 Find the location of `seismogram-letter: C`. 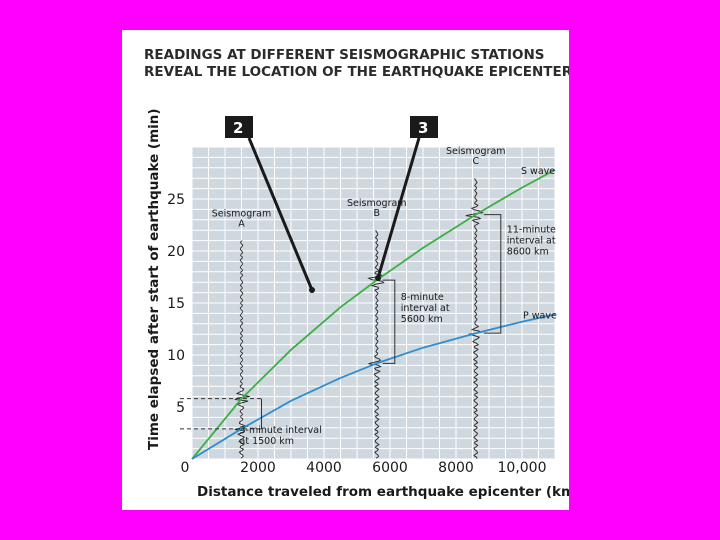

seismogram-letter: C is located at coordinates (475, 161).